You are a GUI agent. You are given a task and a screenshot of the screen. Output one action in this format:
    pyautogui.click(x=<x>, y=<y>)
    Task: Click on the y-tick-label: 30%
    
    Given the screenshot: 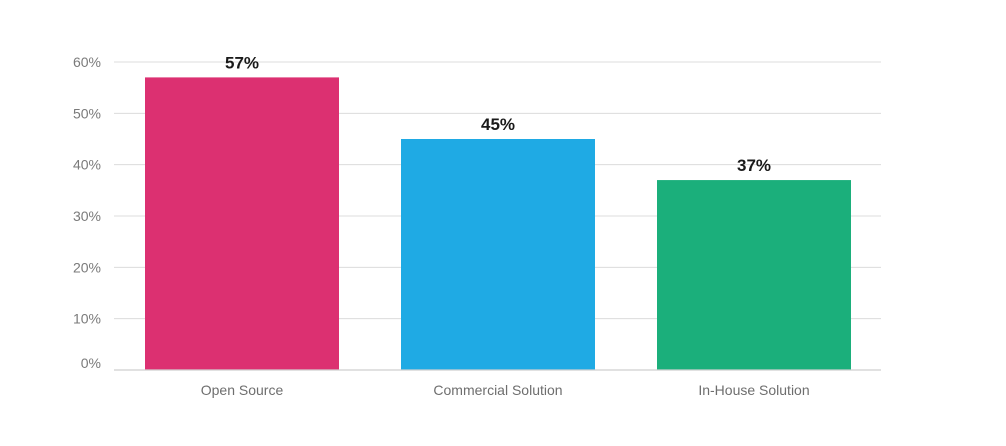 What is the action you would take?
    pyautogui.click(x=87, y=216)
    